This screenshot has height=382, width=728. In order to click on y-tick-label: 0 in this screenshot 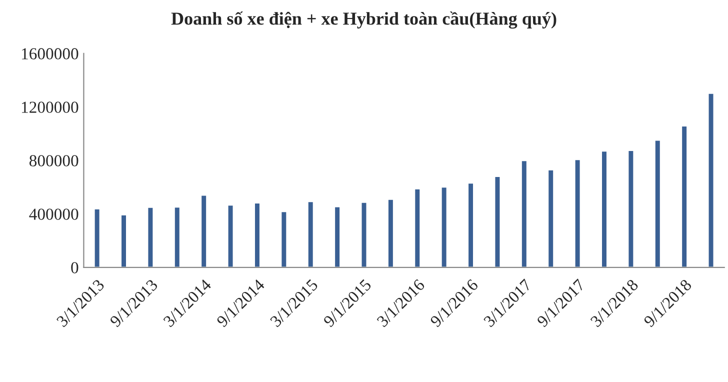, I will do `click(74, 268)`.